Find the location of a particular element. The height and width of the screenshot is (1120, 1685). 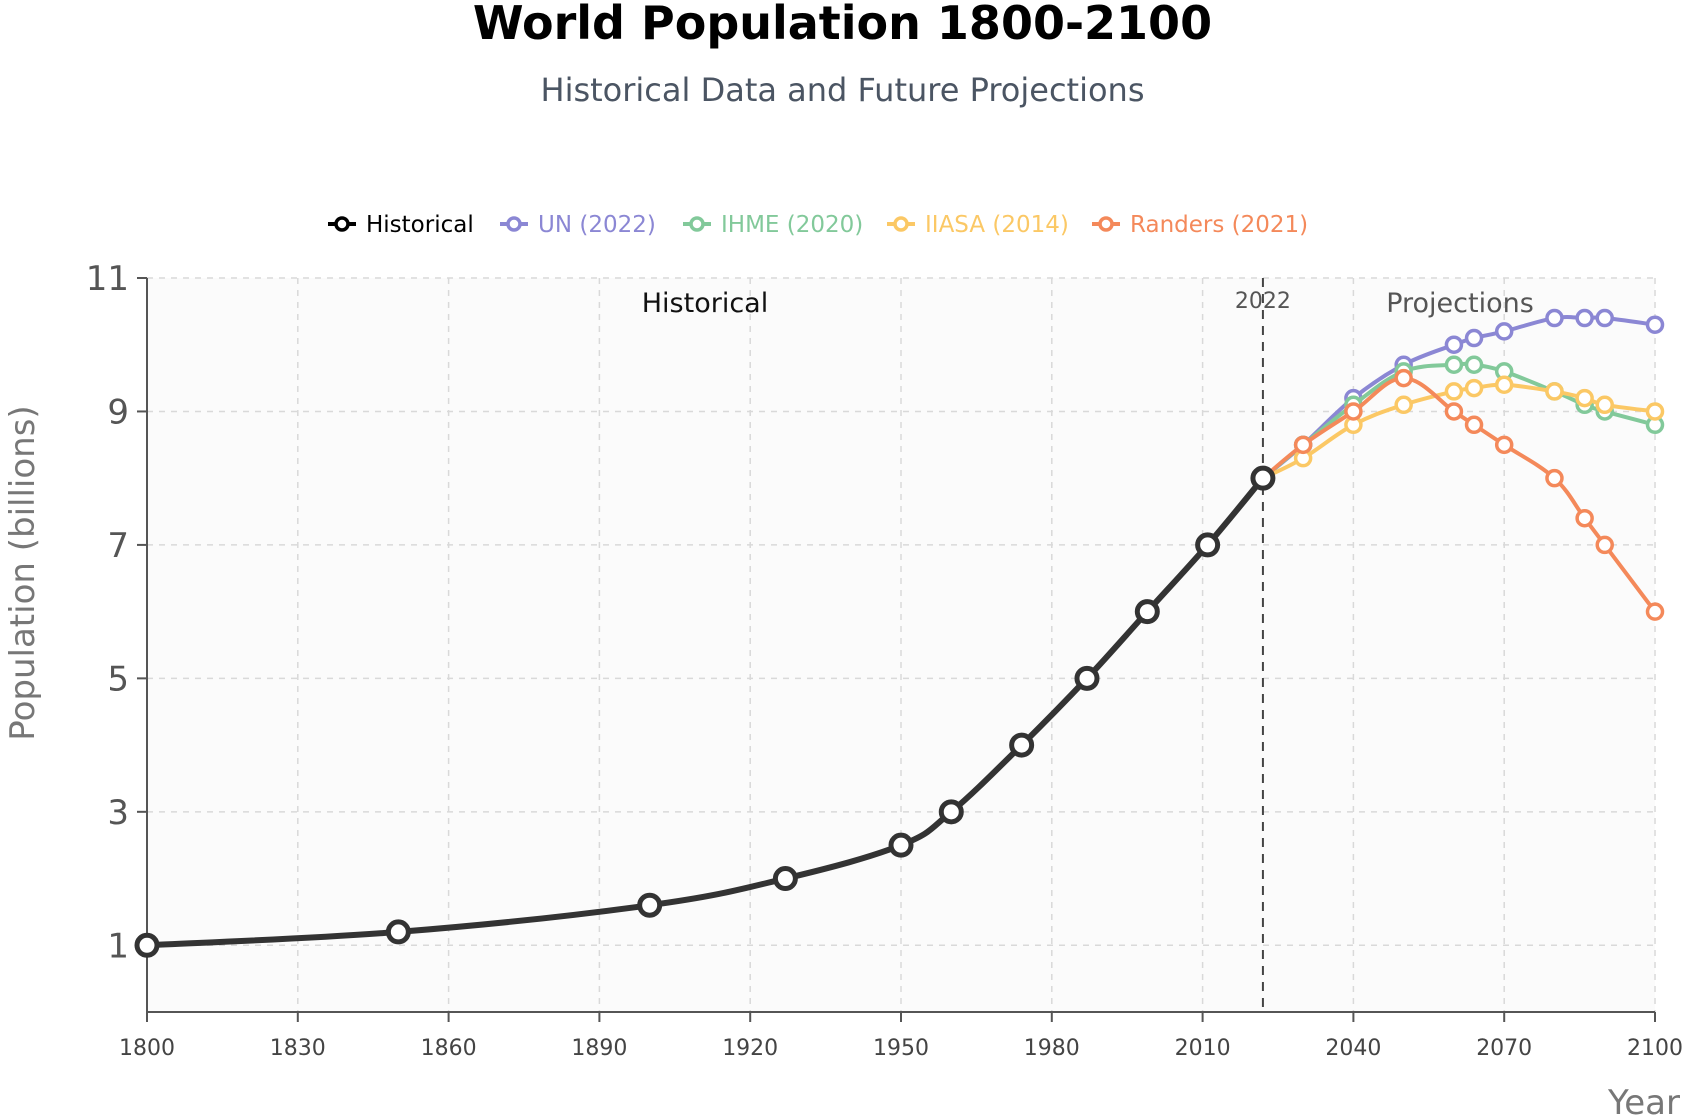

legend-label: Historical is located at coordinates (420, 225).